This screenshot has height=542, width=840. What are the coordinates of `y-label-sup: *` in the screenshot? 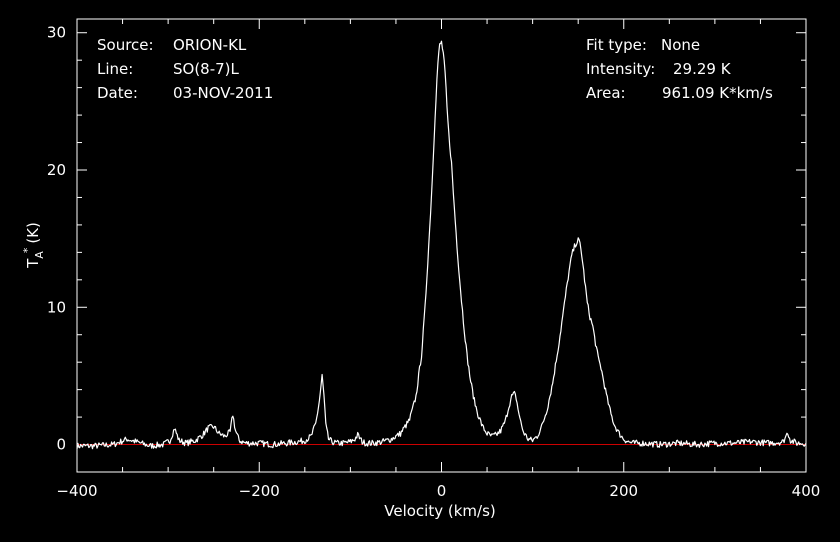 It's located at (27, 250).